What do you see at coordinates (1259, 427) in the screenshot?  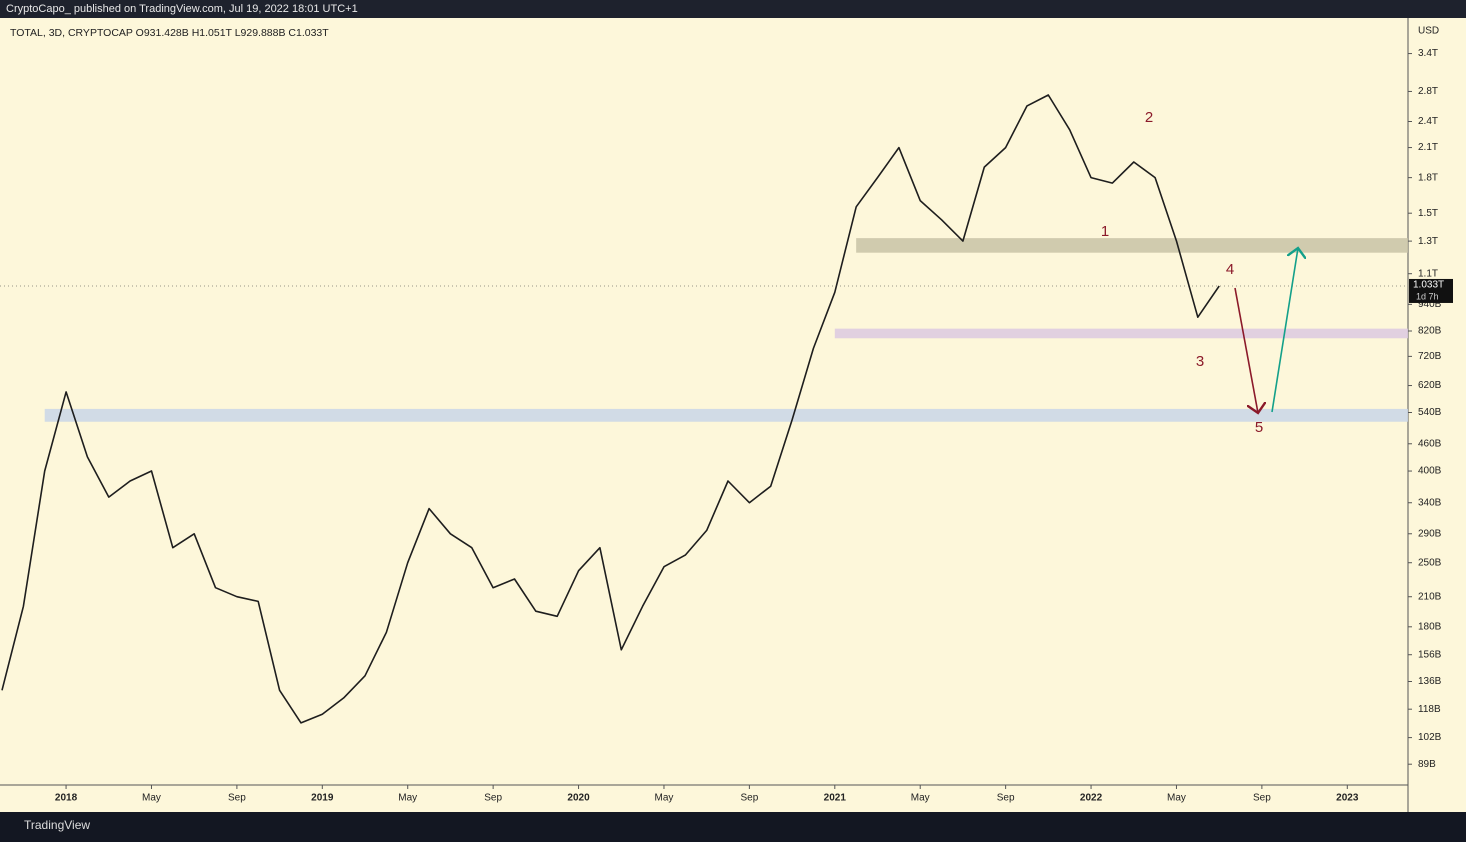 I see `wave-label: 5` at bounding box center [1259, 427].